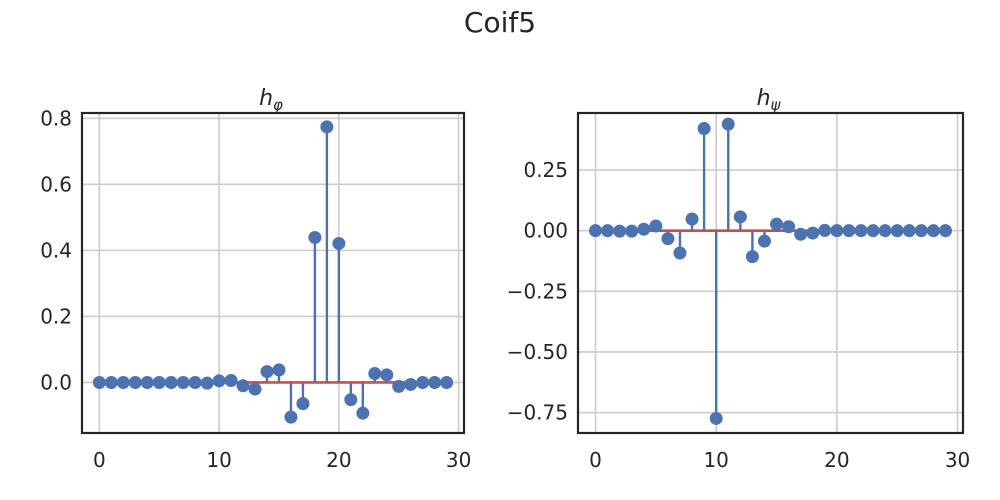 The image size is (1000, 500). What do you see at coordinates (56, 316) in the screenshot?
I see `y-tick-label: 0.2` at bounding box center [56, 316].